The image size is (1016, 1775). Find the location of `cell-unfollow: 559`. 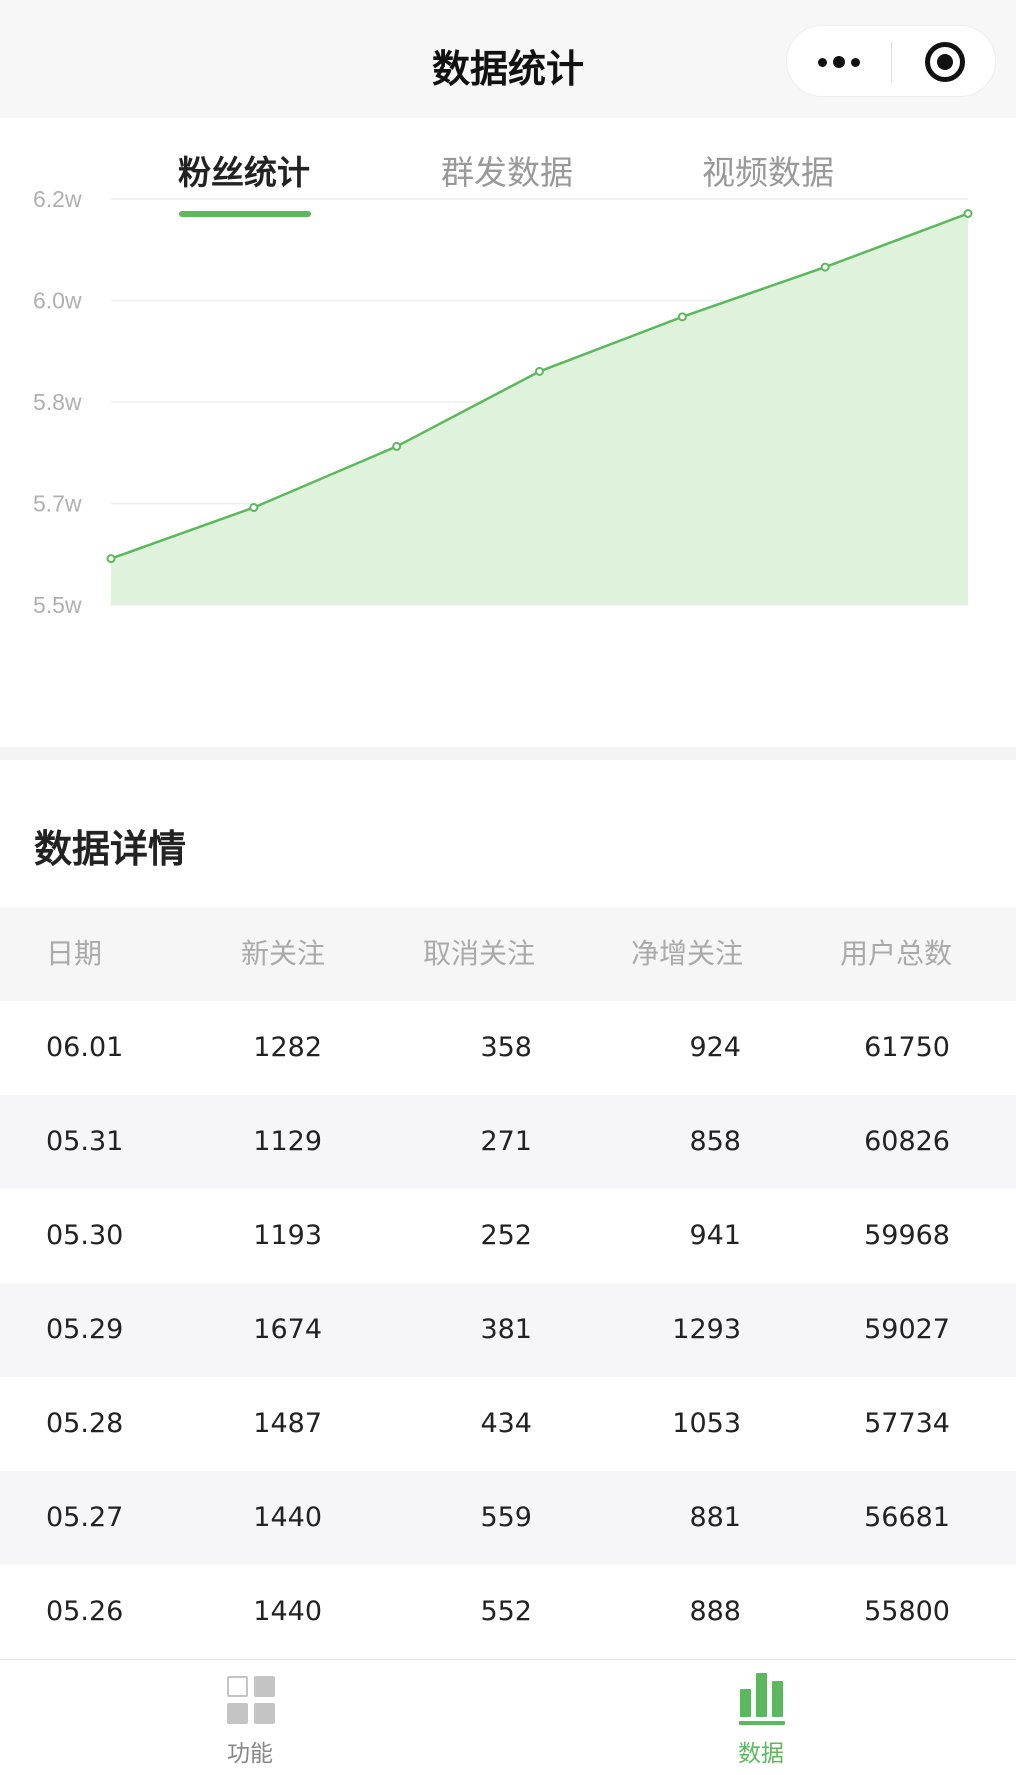

cell-unfollow: 559 is located at coordinates (506, 1517).